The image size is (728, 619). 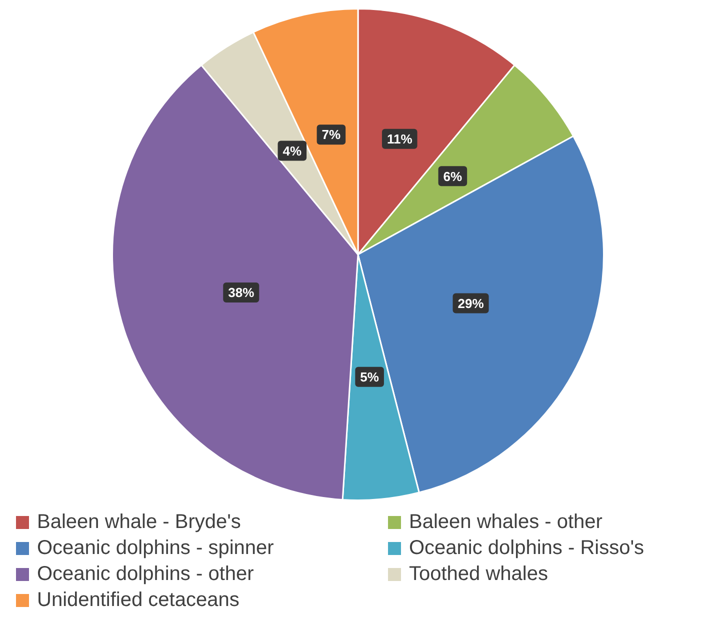 I want to click on legend-label: Oceanic dolphins - Risso's, so click(x=526, y=548).